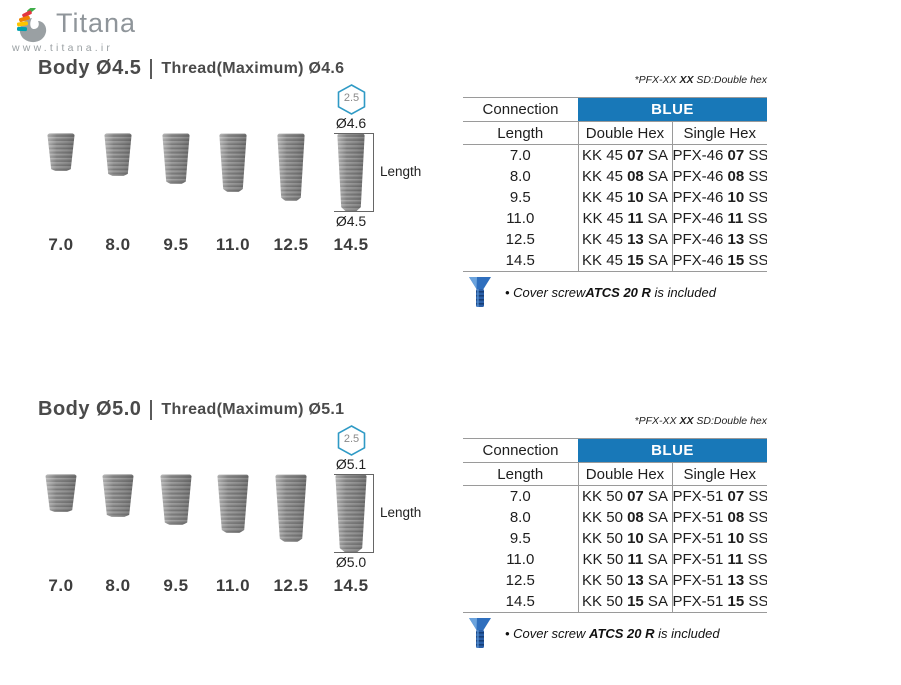 This screenshot has height=685, width=901. I want to click on cell-single-hex: PFX-51 15 SS, so click(719, 602).